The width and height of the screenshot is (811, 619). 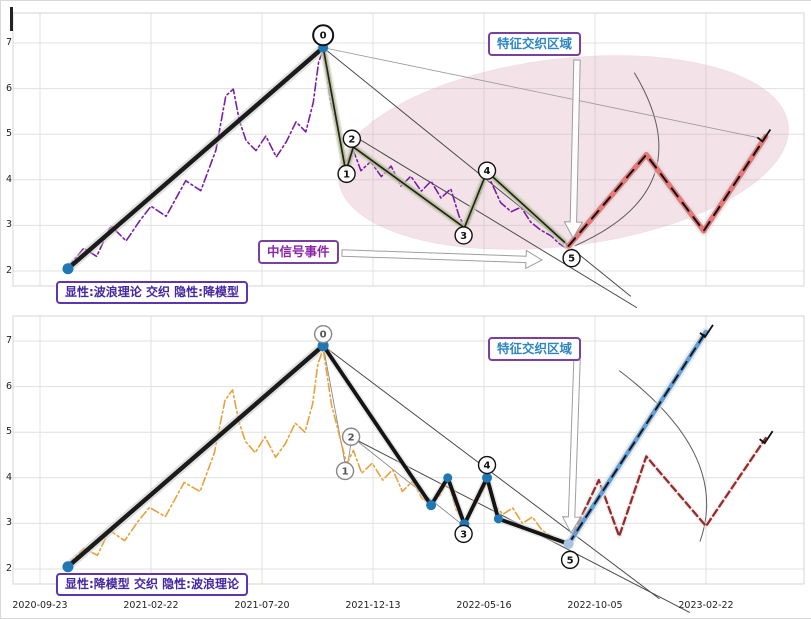 What do you see at coordinates (151, 605) in the screenshot?
I see `x-axis-tick-label: 2021-02-22` at bounding box center [151, 605].